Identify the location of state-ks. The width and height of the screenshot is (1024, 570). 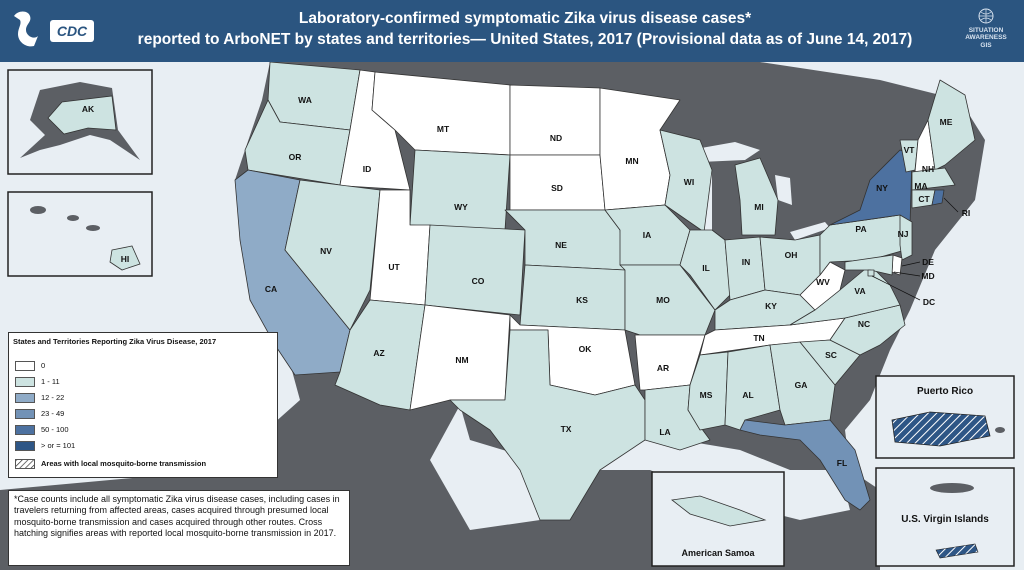
(572, 297).